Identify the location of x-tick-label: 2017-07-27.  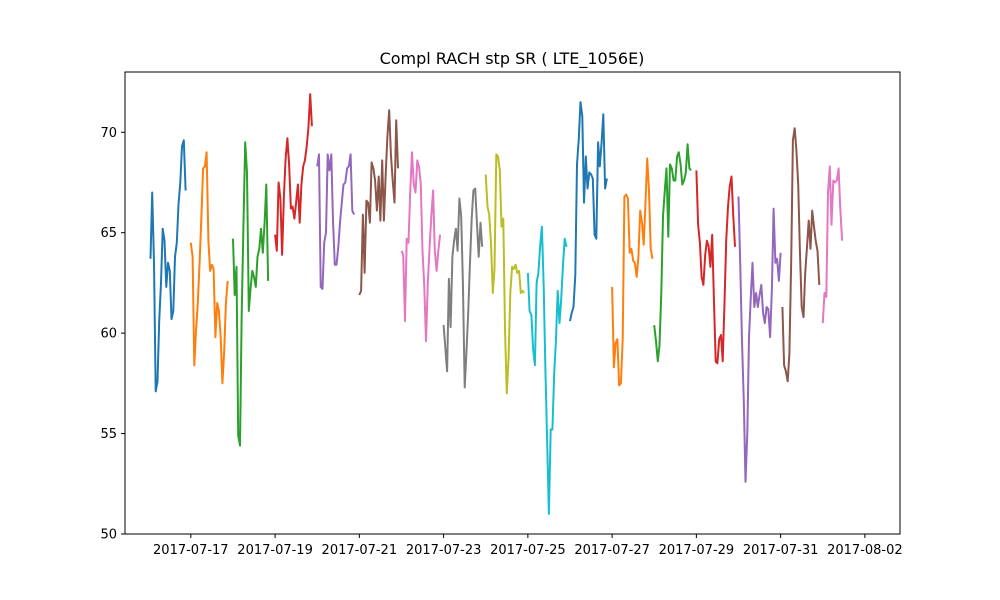
(612, 550).